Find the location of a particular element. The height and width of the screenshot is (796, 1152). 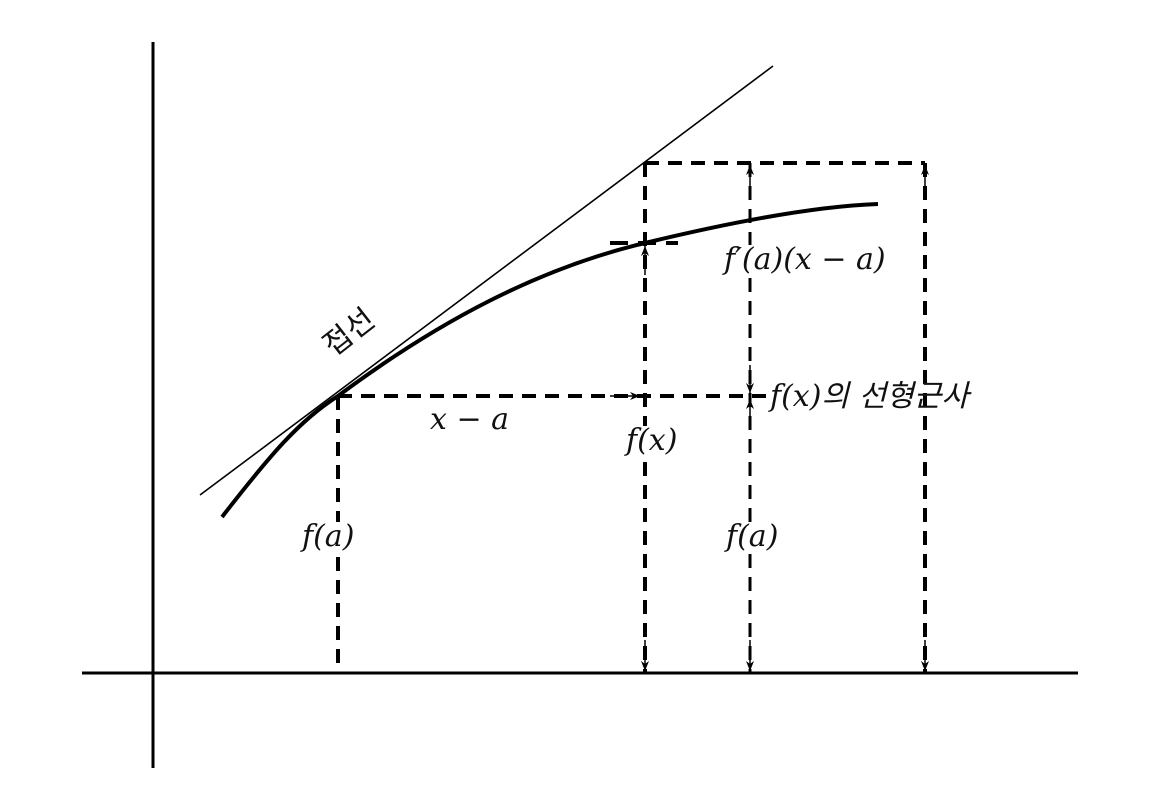

fx-label: f(x) is located at coordinates (652, 440).